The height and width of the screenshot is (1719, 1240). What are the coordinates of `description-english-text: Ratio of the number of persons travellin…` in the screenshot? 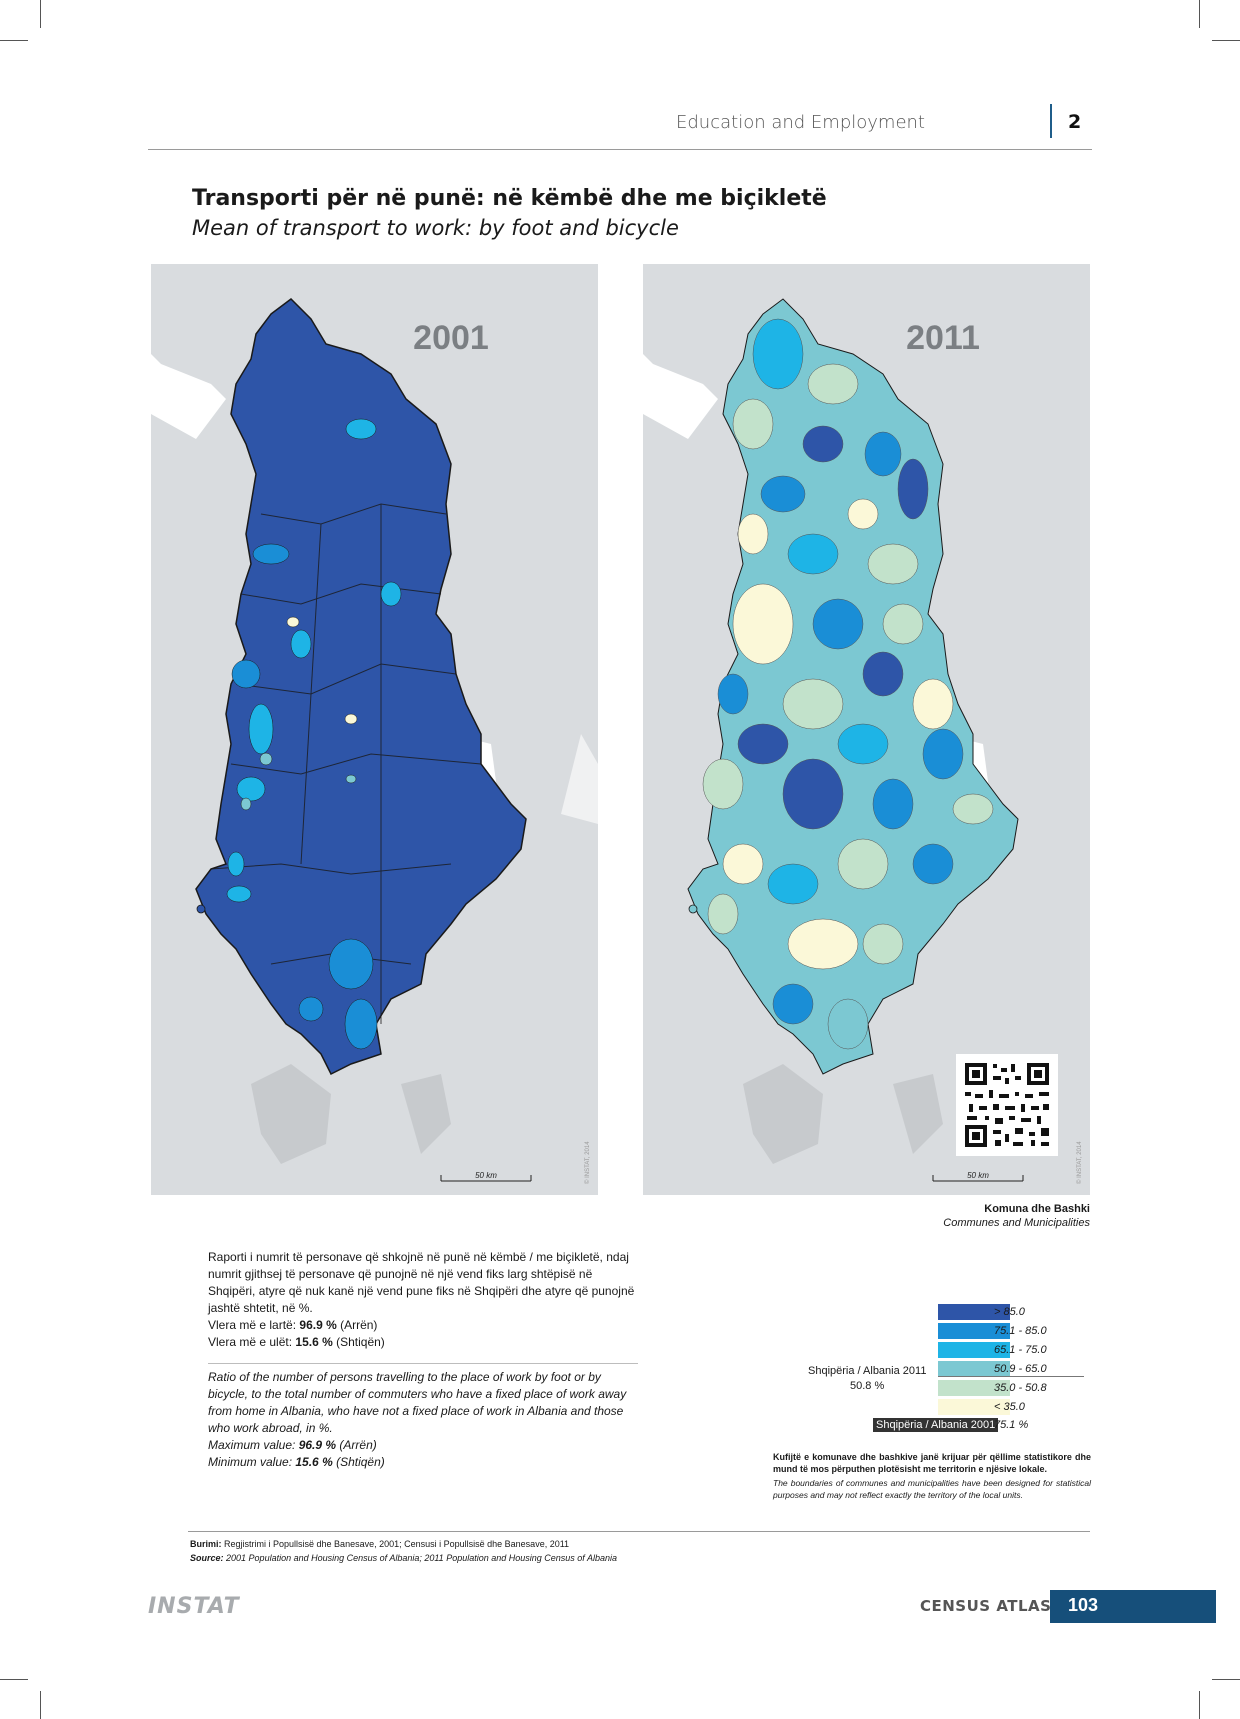 It's located at (417, 1402).